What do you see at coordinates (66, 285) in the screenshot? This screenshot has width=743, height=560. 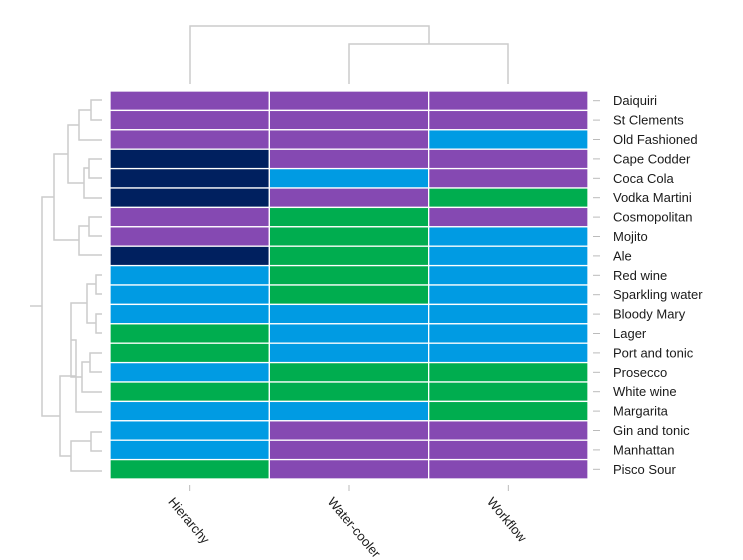 I see `row-dendrogram` at bounding box center [66, 285].